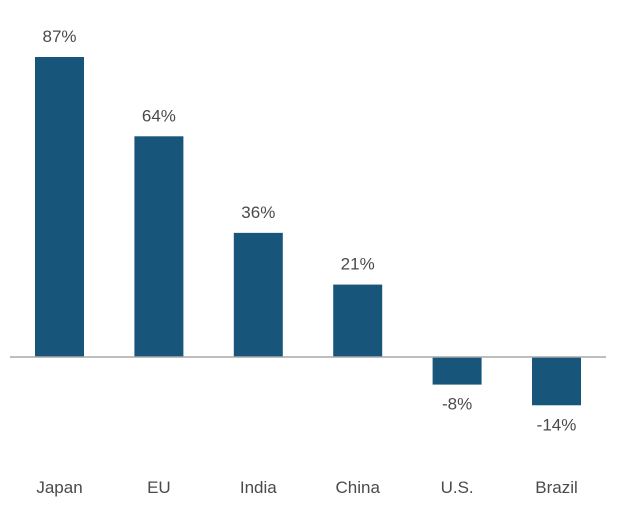  I want to click on bar-eu, so click(159, 246).